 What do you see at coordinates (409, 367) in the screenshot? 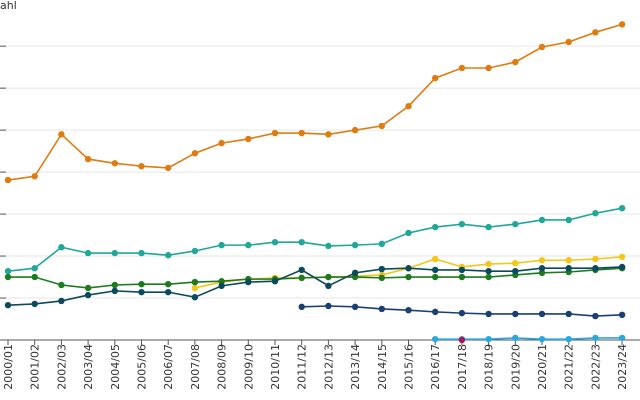
I see `x-tick-label: 2015/16` at bounding box center [409, 367].